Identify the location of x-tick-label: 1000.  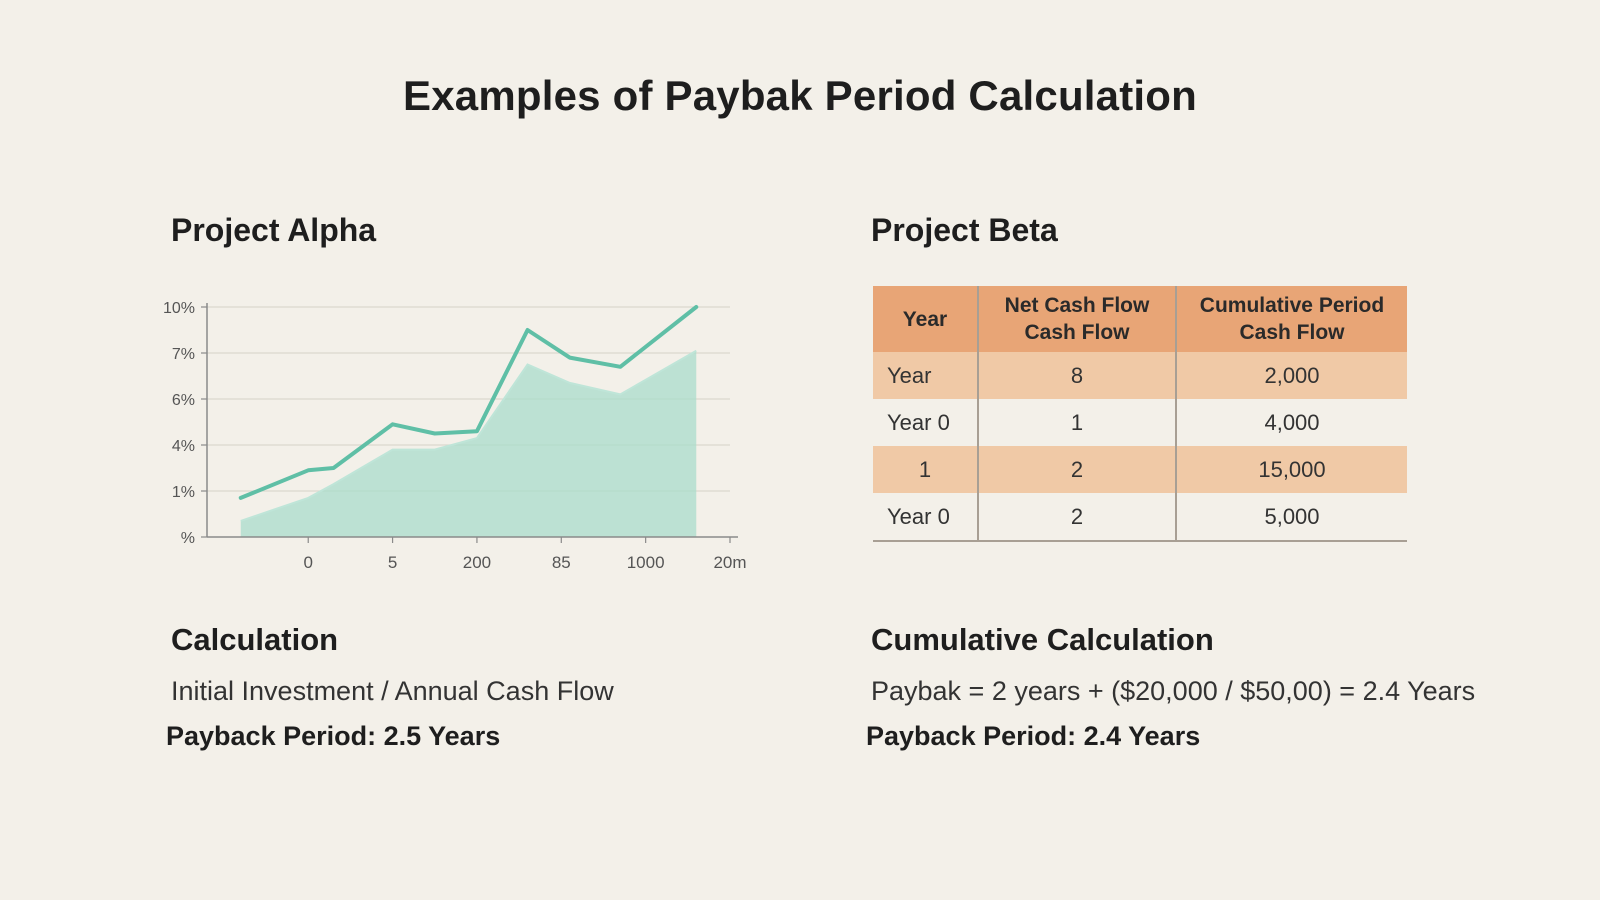
(646, 562).